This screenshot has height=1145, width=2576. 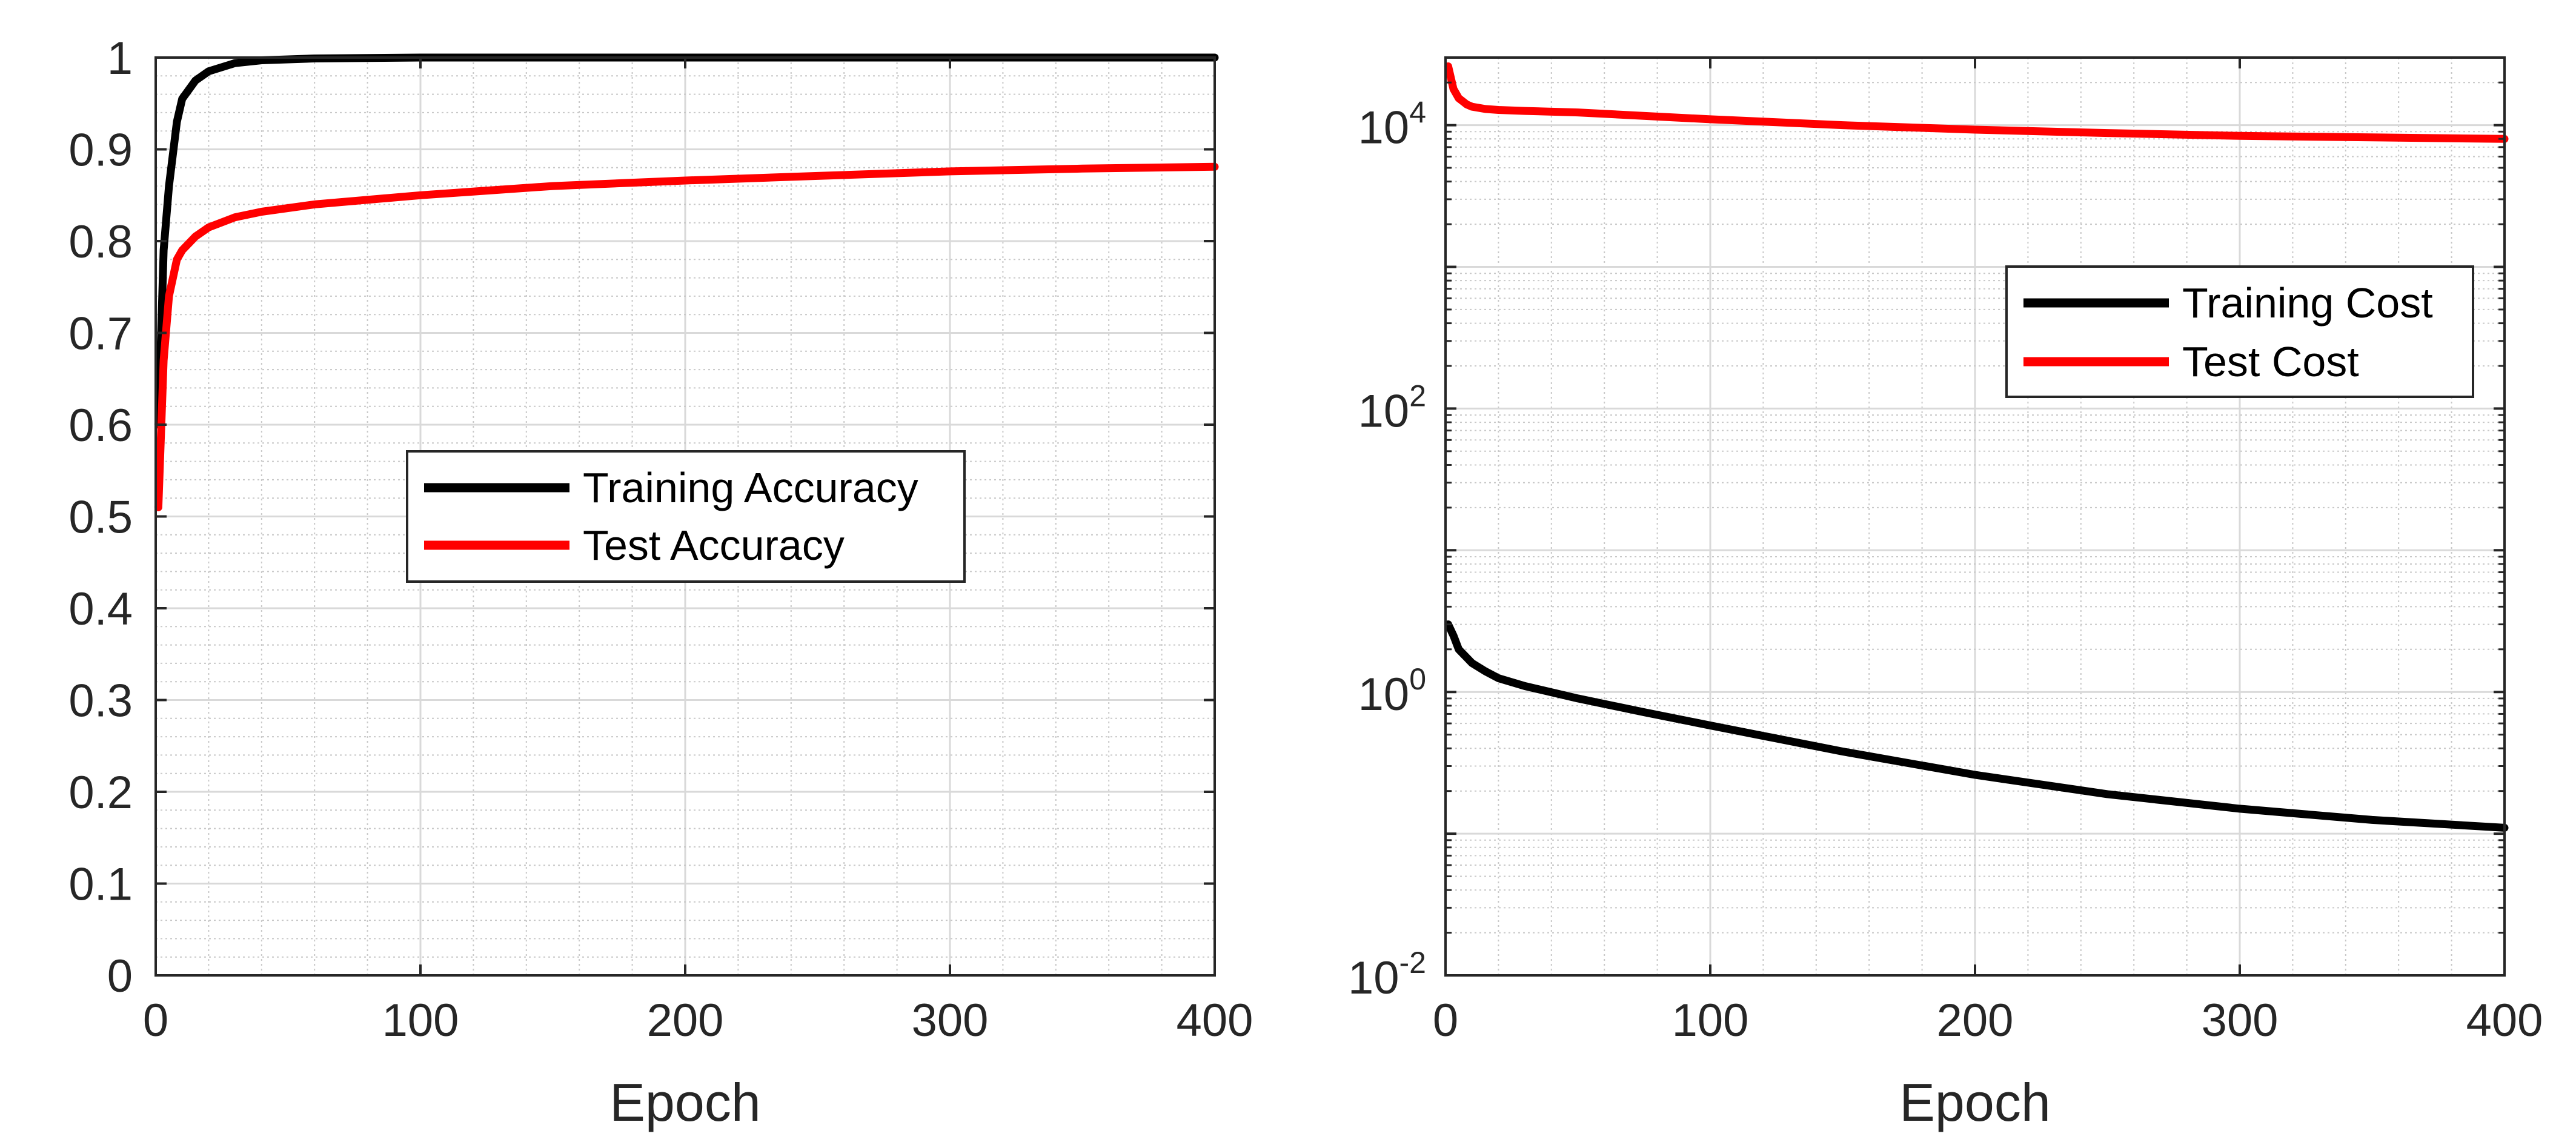 I want to click on accuracy-legend: Training Accuracy Test Accuracy, so click(x=686, y=516).